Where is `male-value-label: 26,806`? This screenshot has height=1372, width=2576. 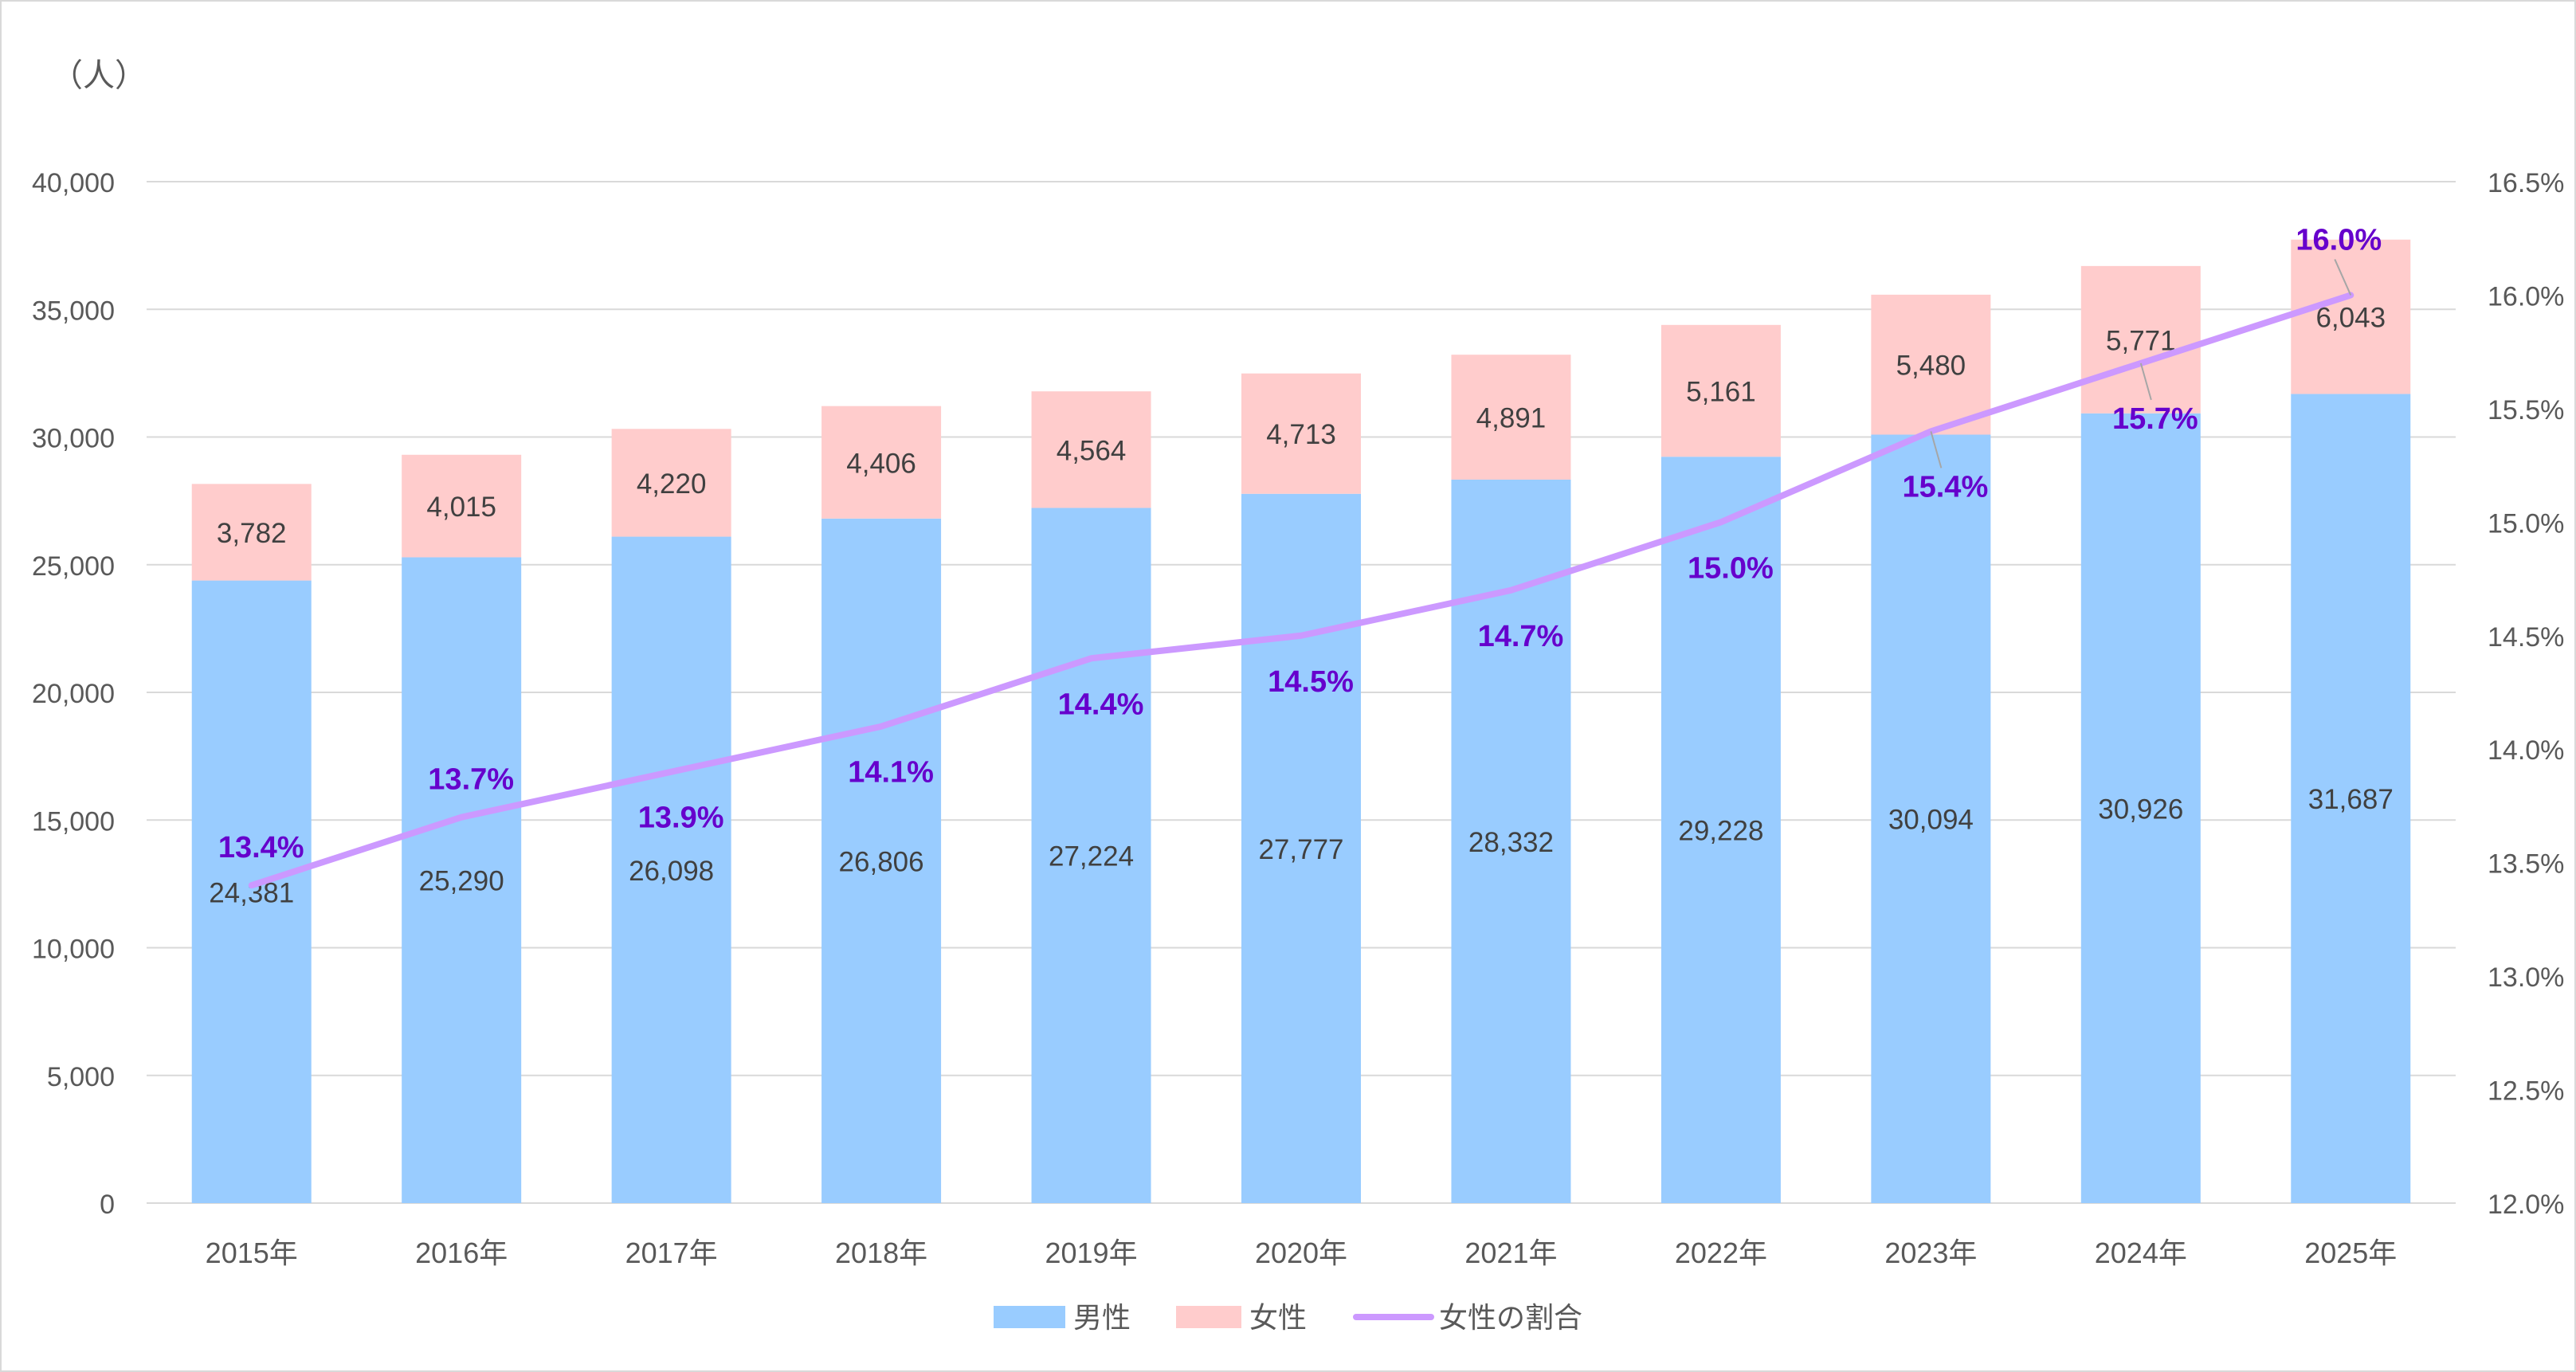
male-value-label: 26,806 is located at coordinates (882, 861).